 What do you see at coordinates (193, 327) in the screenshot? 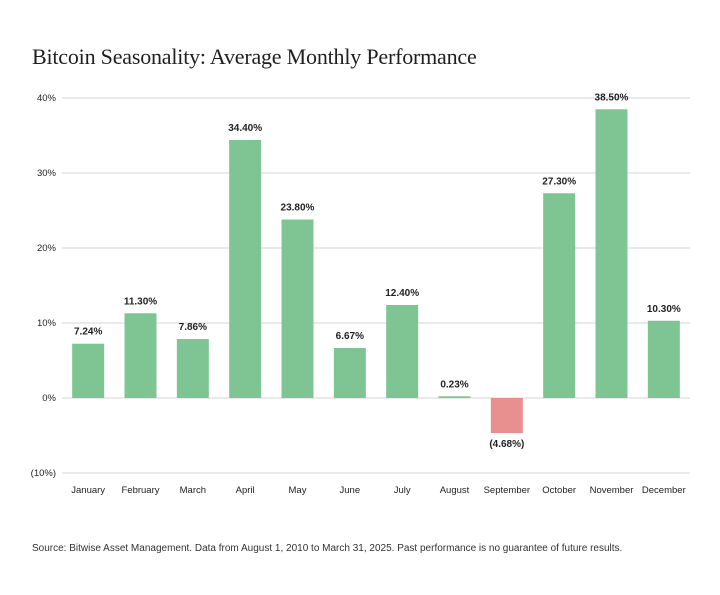
I see `data-label: 7.86%` at bounding box center [193, 327].